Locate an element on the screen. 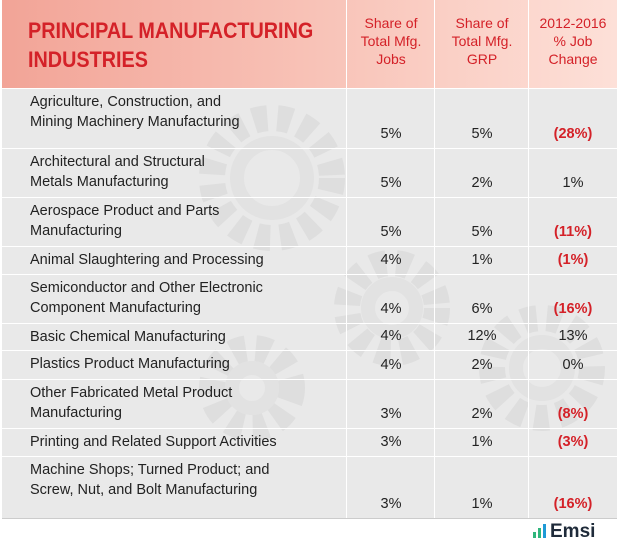 The height and width of the screenshot is (543, 623). industry-line: Basic Chemical Manufacturing is located at coordinates (128, 337).